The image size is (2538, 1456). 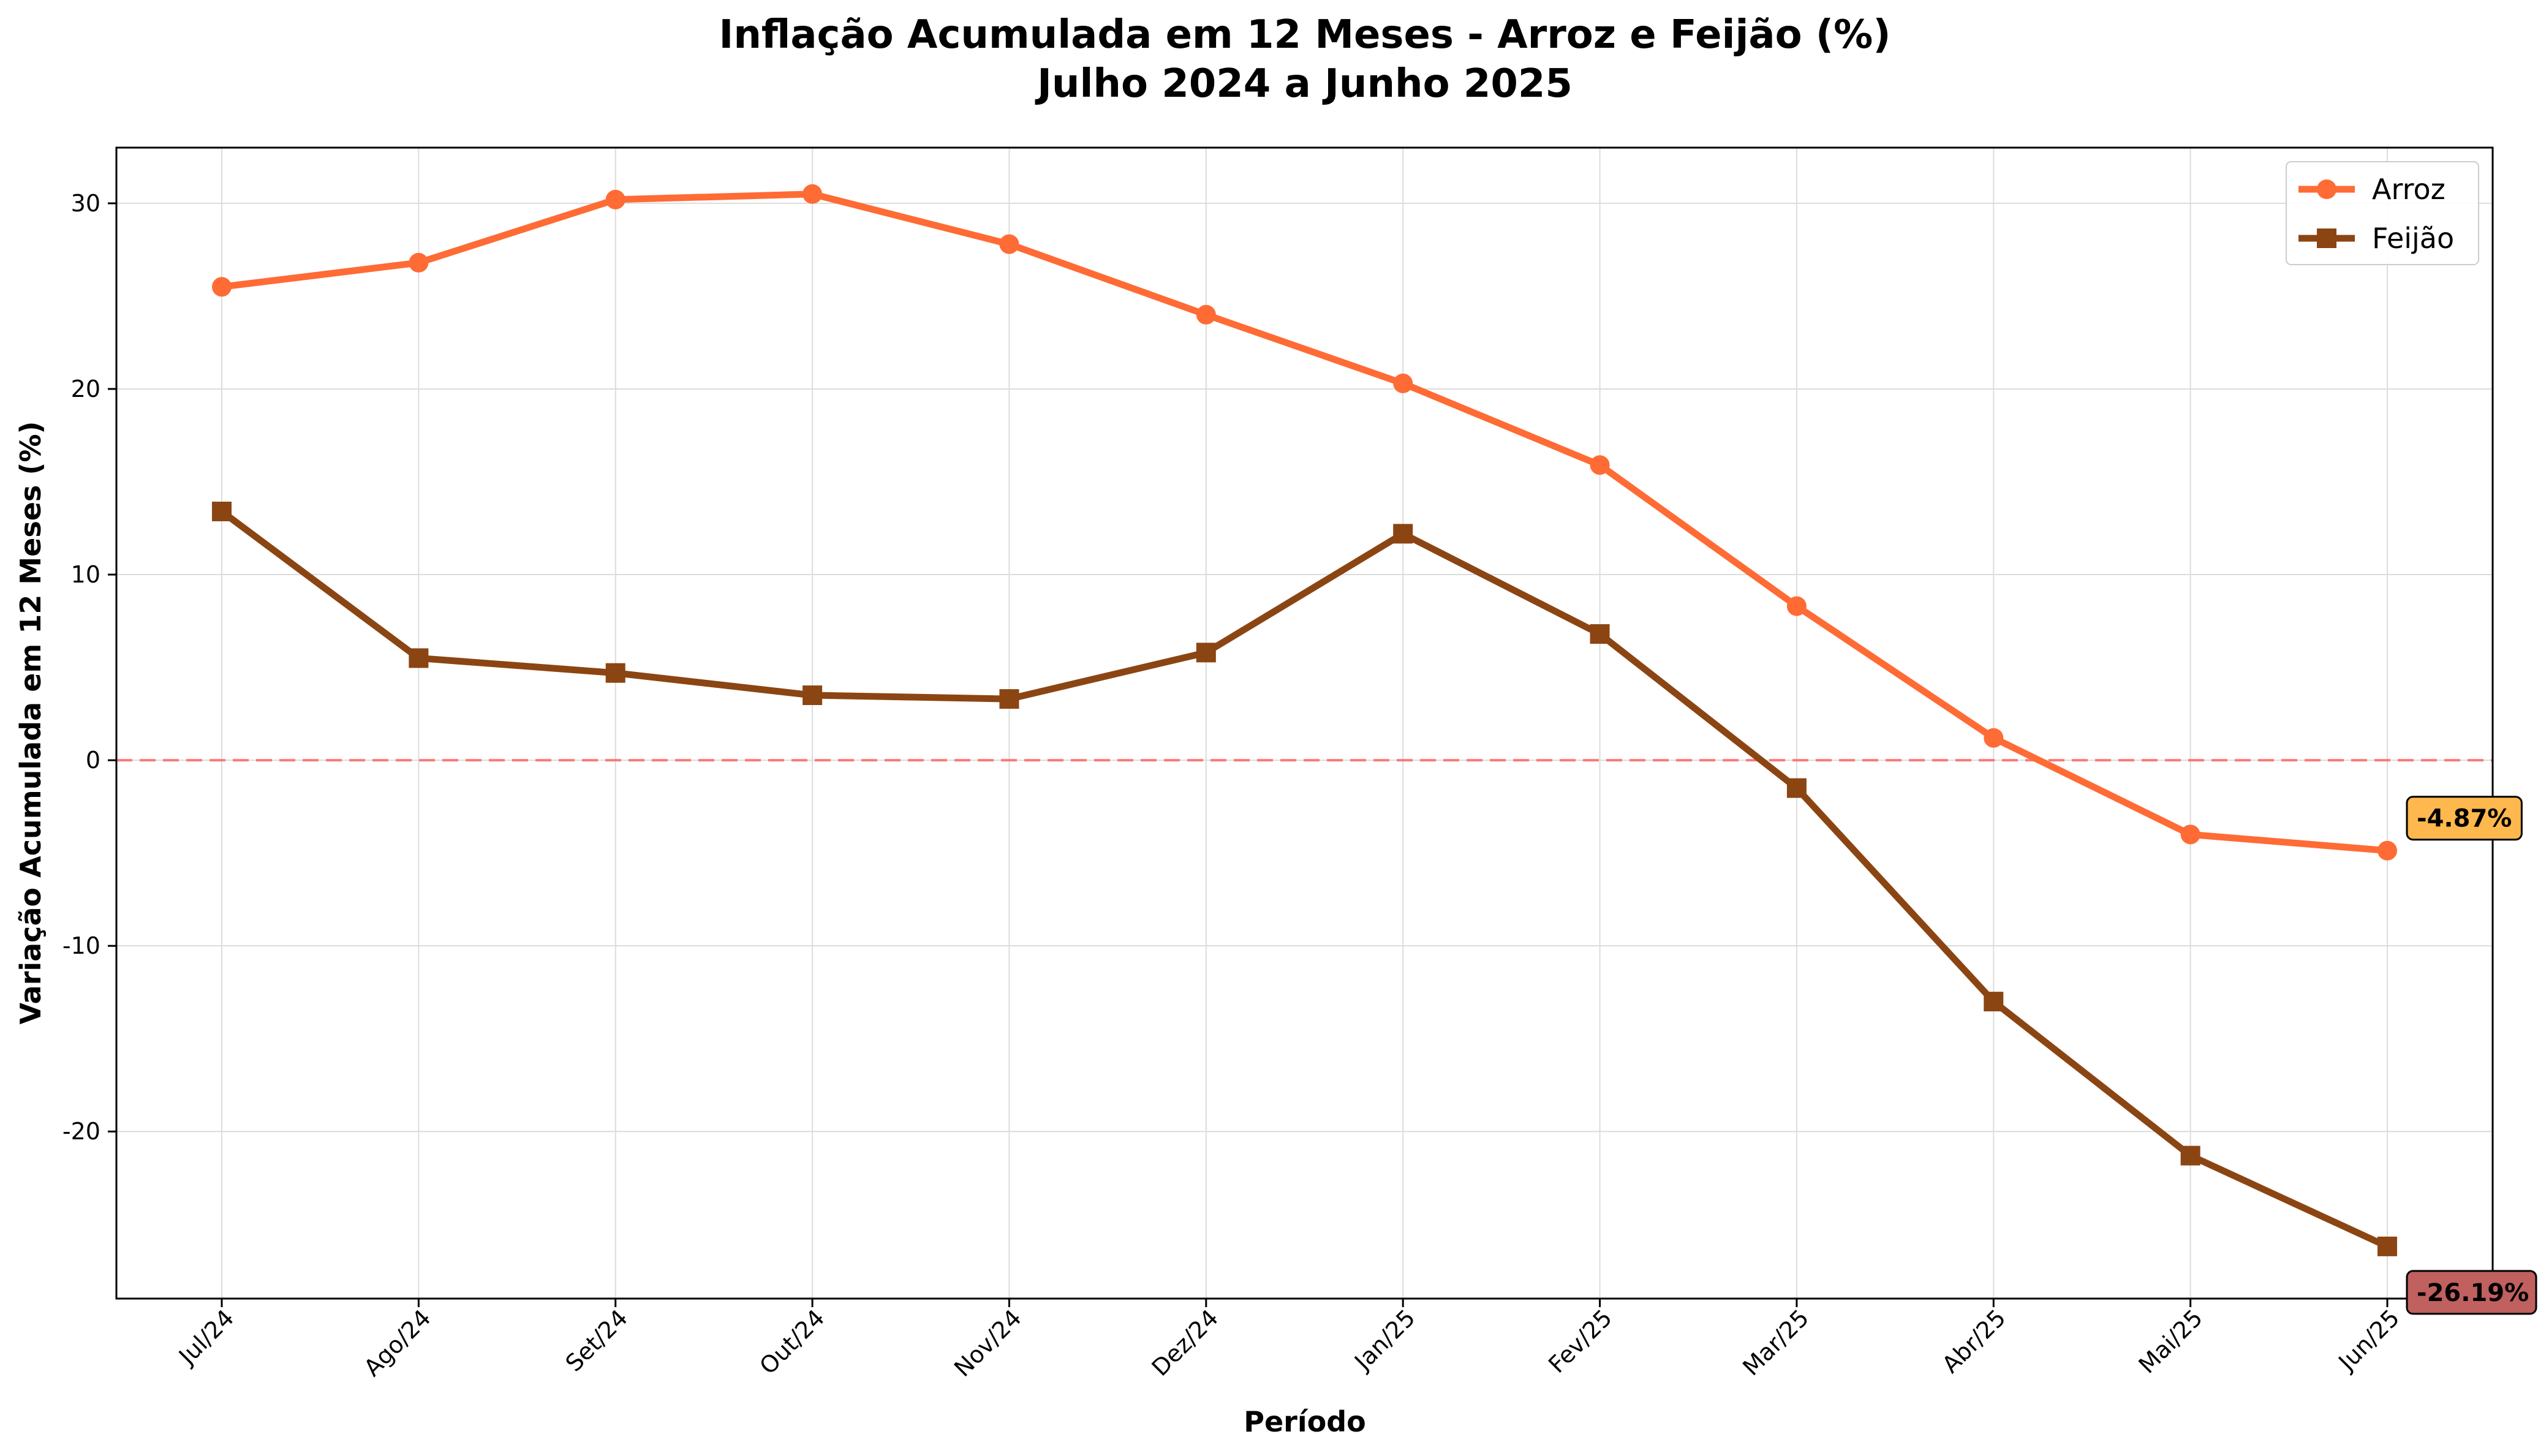 I want to click on annotation-label: -4.87%, so click(x=2464, y=819).